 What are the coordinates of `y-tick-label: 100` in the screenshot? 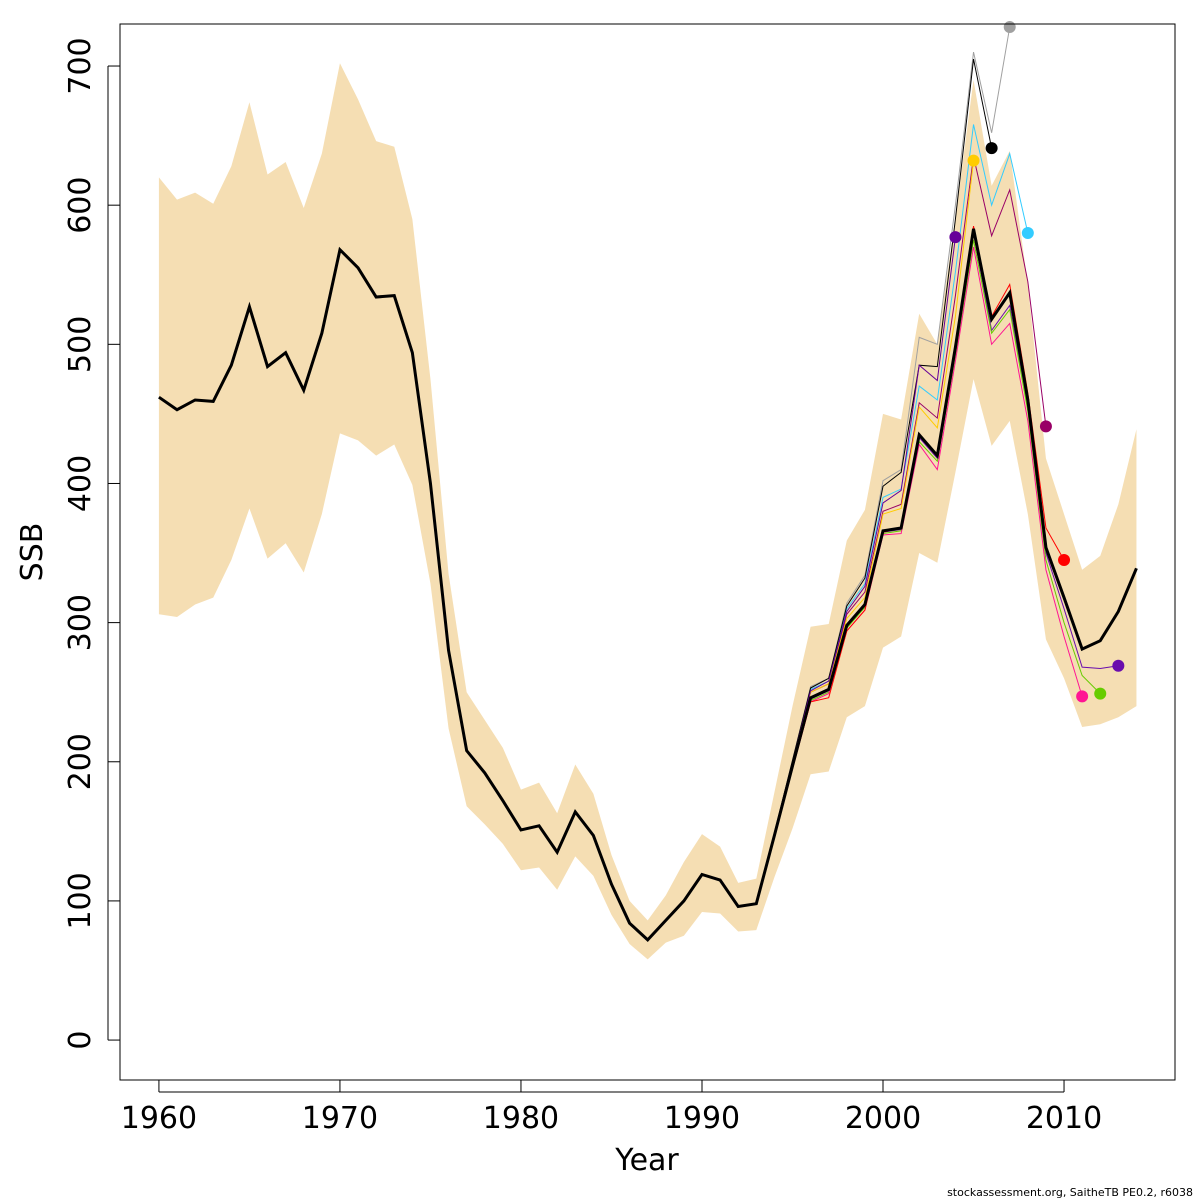 It's located at (80, 900).